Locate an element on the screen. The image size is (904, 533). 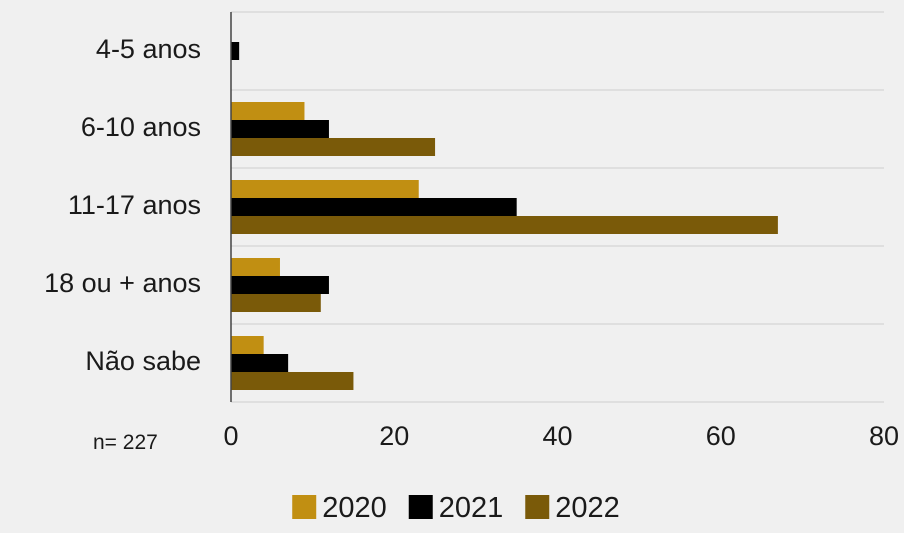
category-label: 4-5 anos is located at coordinates (148, 49).